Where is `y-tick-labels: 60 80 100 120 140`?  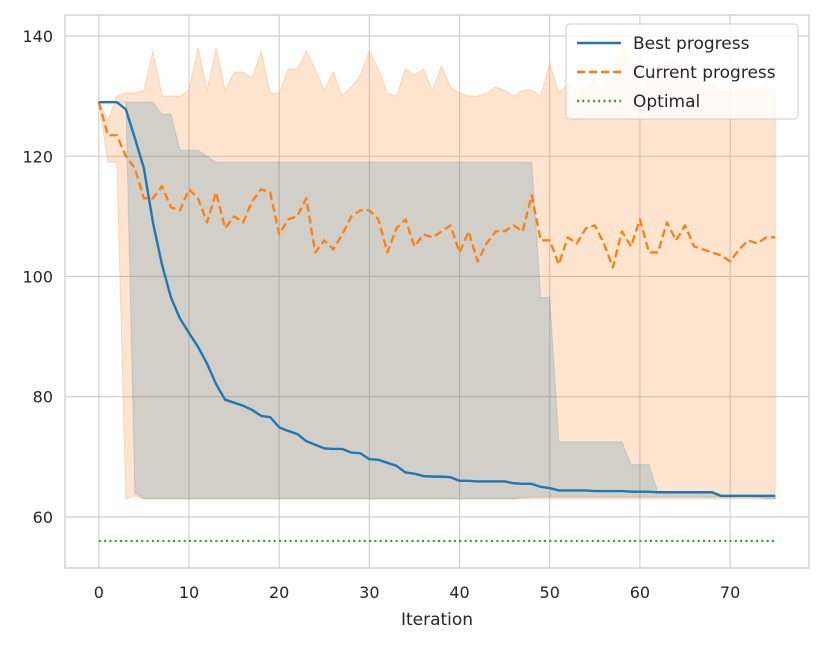
y-tick-labels: 60 80 100 120 140 is located at coordinates (37, 277).